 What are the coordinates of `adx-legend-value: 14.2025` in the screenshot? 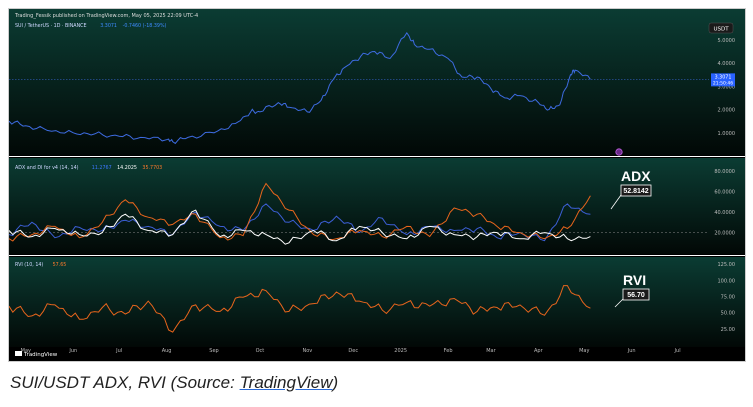 It's located at (127, 168).